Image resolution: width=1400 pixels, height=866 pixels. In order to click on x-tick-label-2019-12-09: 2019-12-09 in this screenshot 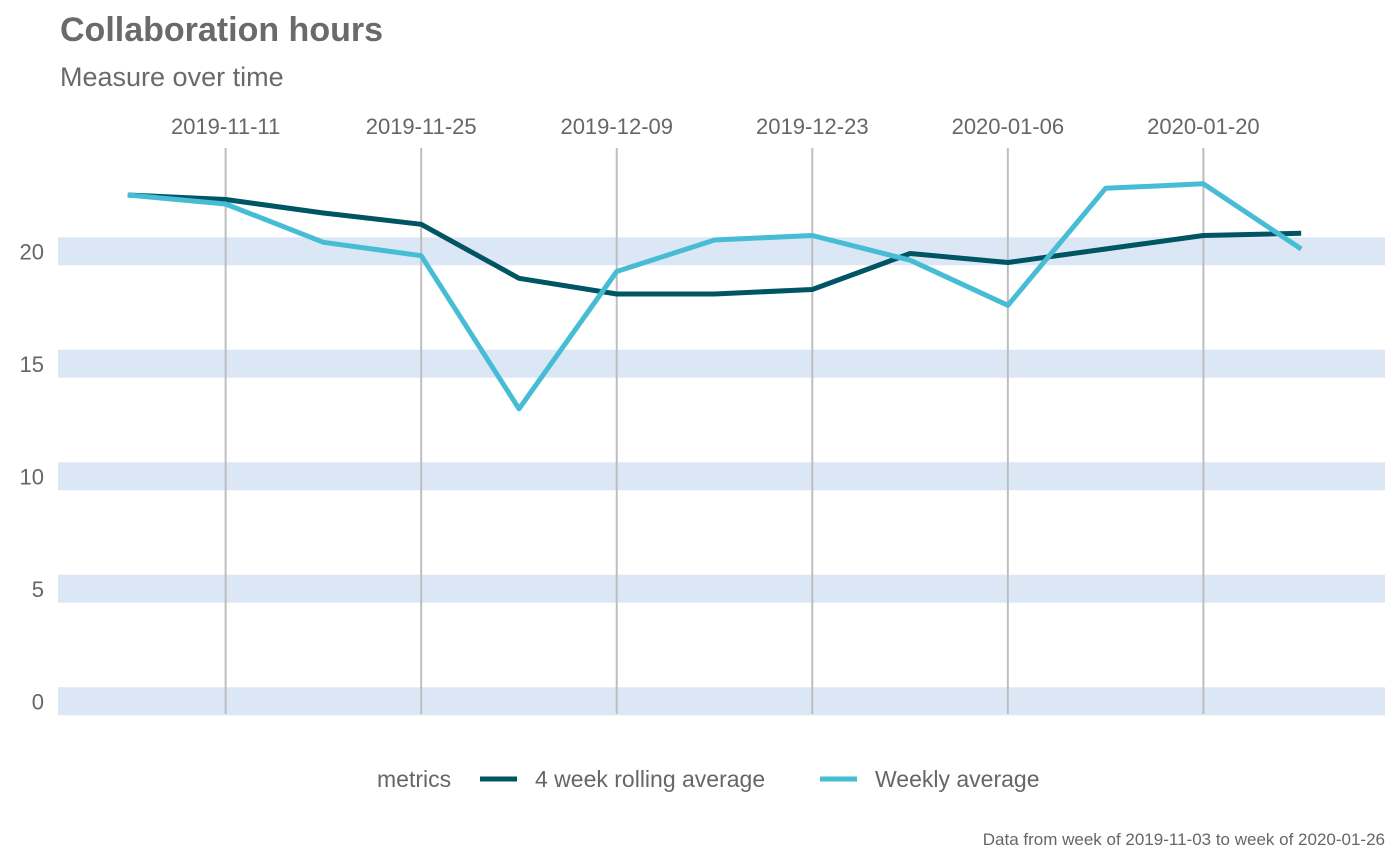, I will do `click(616, 126)`.